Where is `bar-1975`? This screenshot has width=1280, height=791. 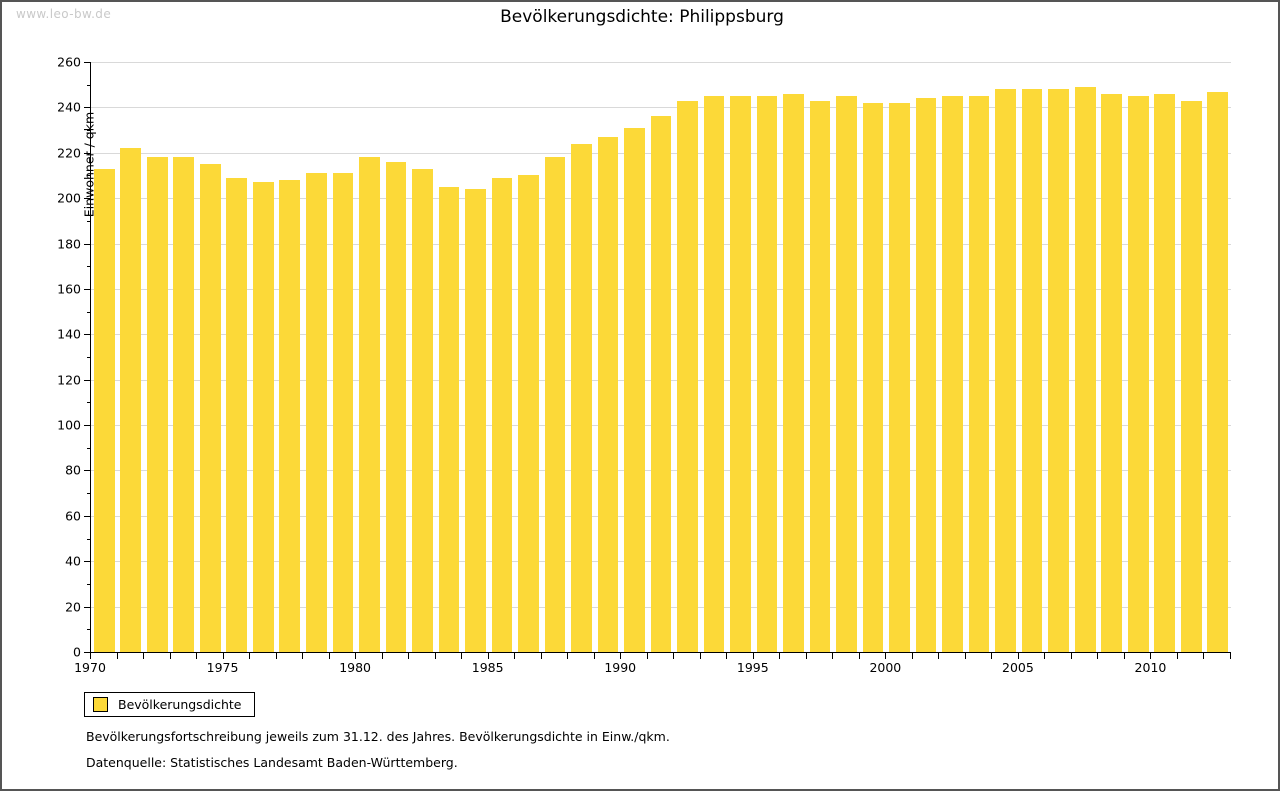
bar-1975 is located at coordinates (237, 414).